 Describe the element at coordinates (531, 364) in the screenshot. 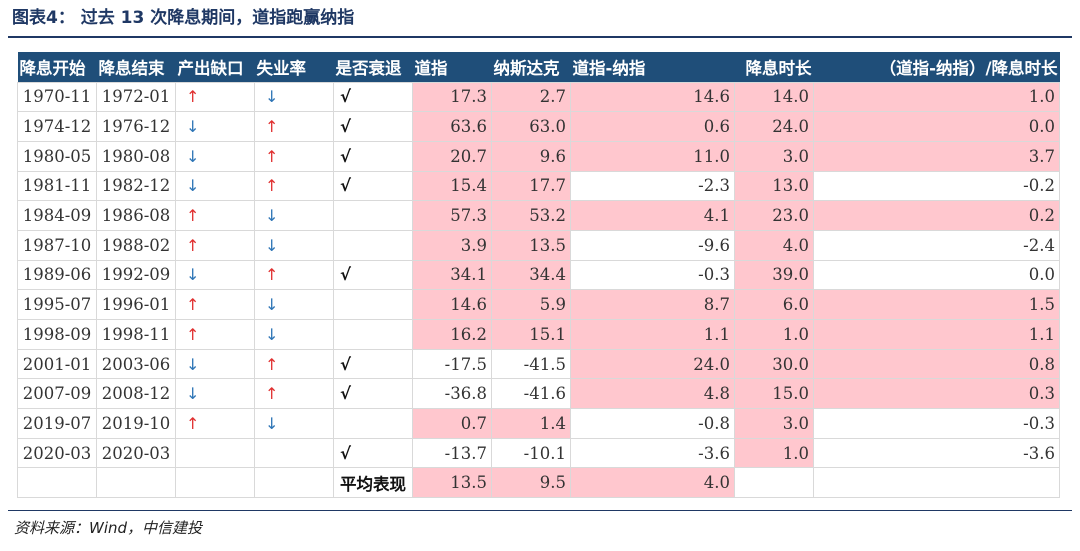

I see `nasdaq-cell: -41.5` at that location.